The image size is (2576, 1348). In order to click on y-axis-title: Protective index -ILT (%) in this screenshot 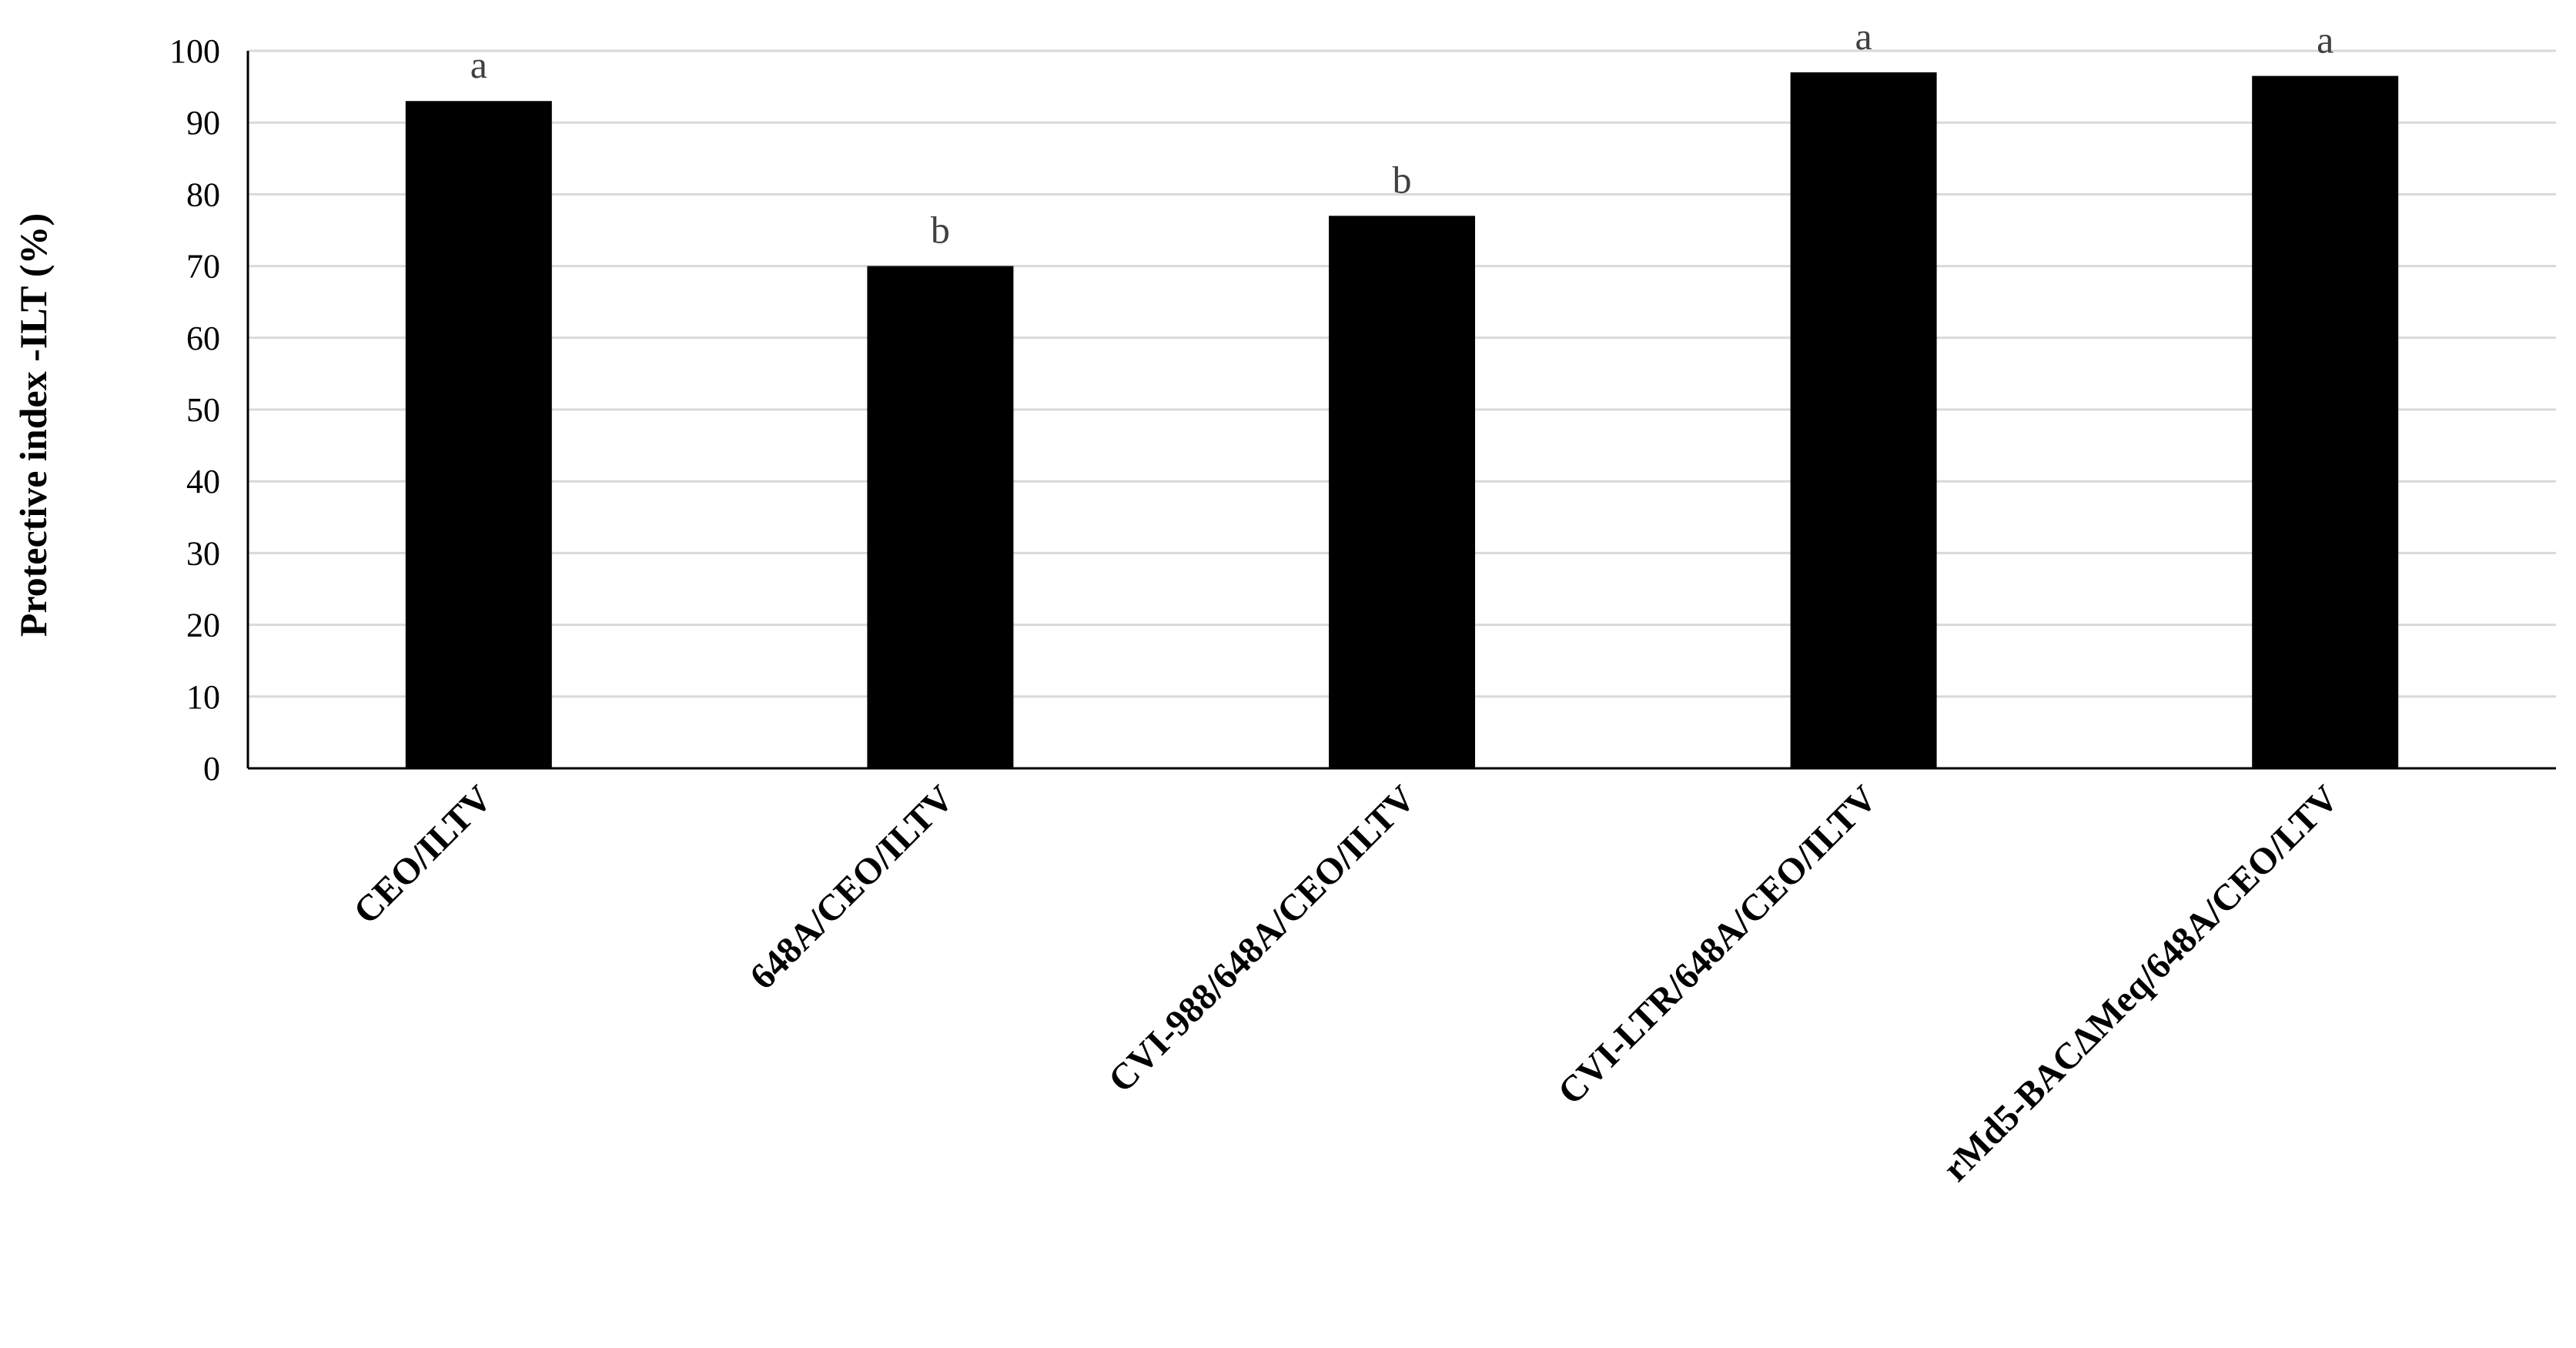, I will do `click(33, 425)`.